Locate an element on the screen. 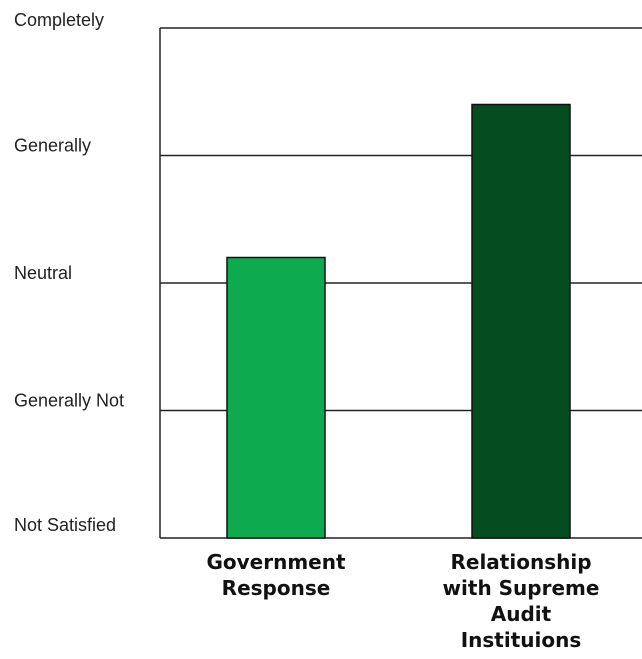 This screenshot has width=642, height=659. y-tick-label: Generally is located at coordinates (52, 146).